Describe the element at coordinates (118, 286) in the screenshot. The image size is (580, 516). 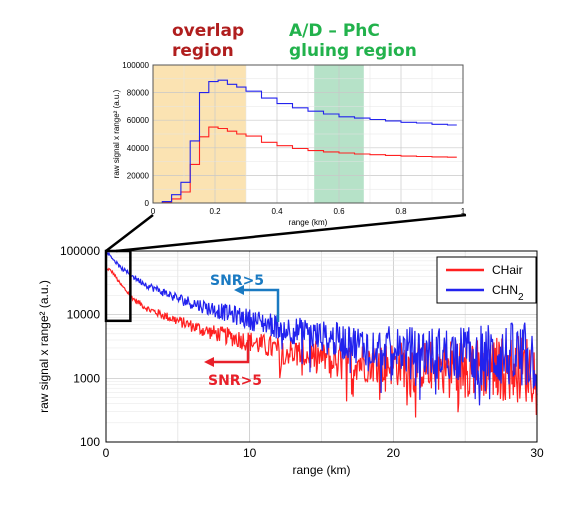
I see `inset-zoom-box` at that location.